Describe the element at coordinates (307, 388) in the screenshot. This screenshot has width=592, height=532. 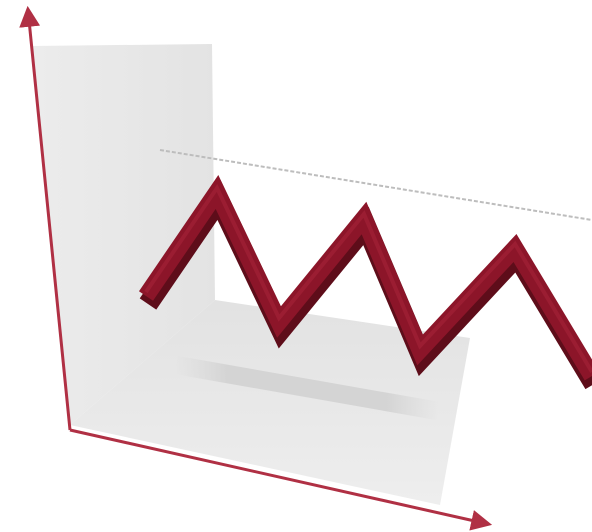
I see `floor-shadow` at that location.